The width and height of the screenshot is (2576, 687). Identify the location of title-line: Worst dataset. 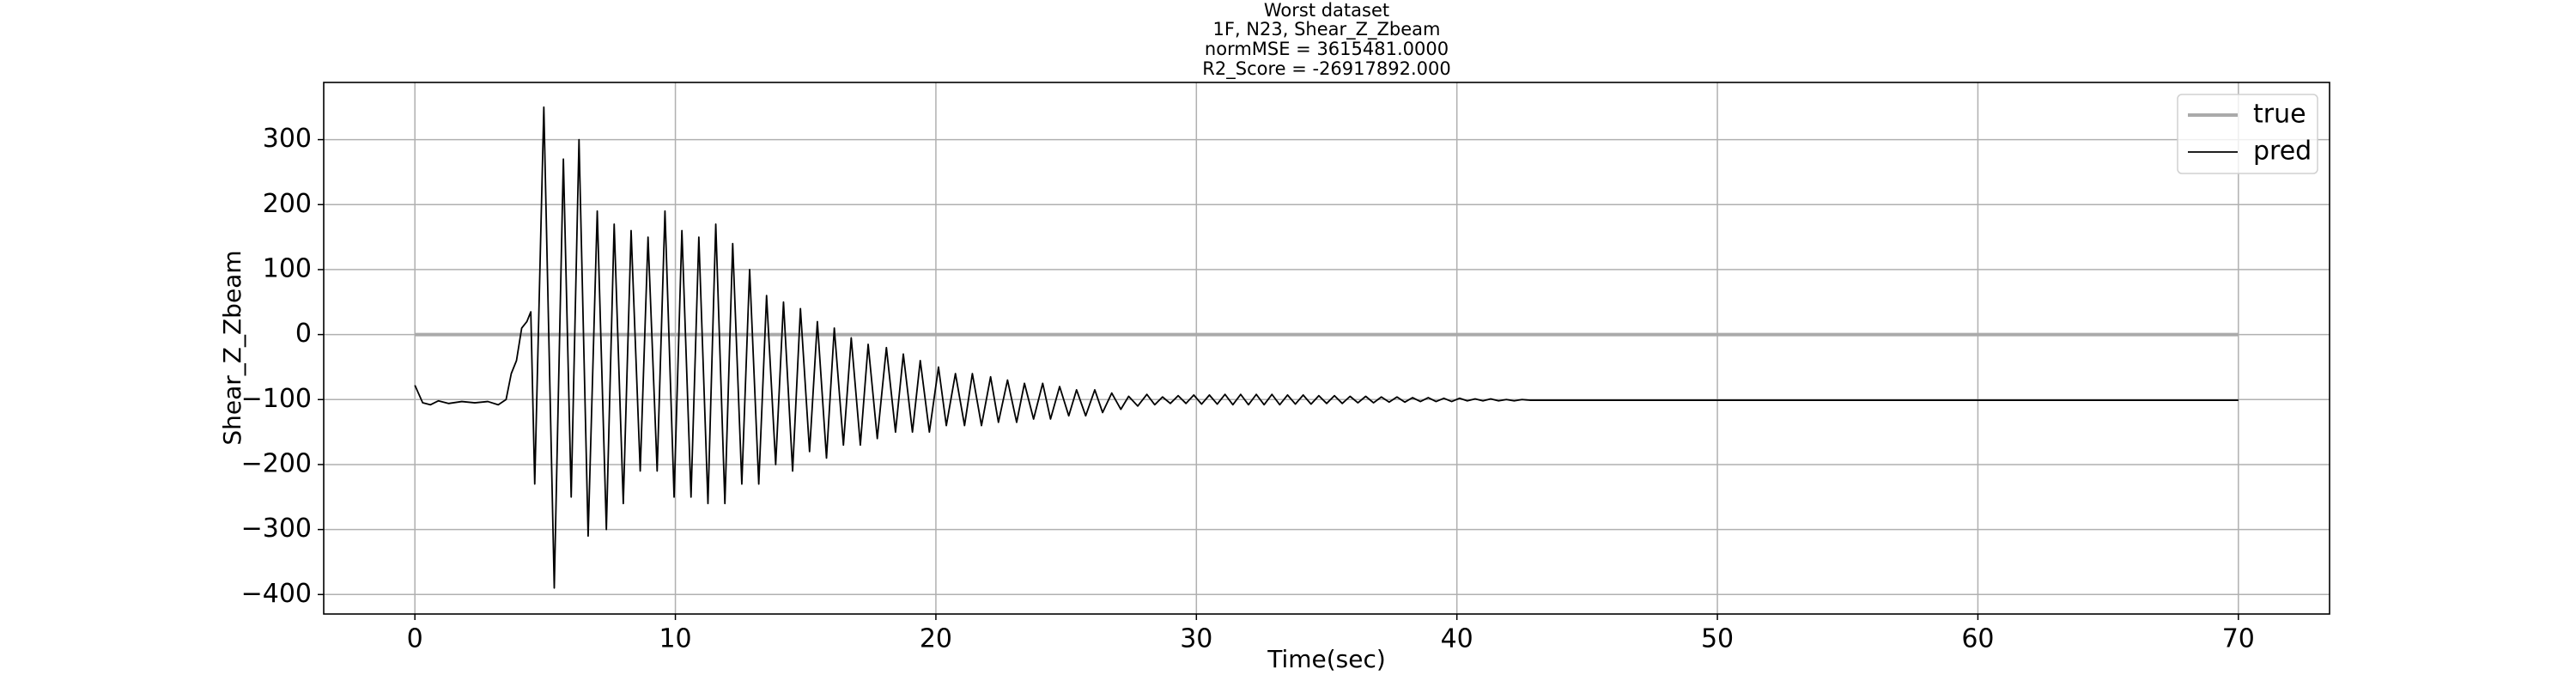
(1327, 10).